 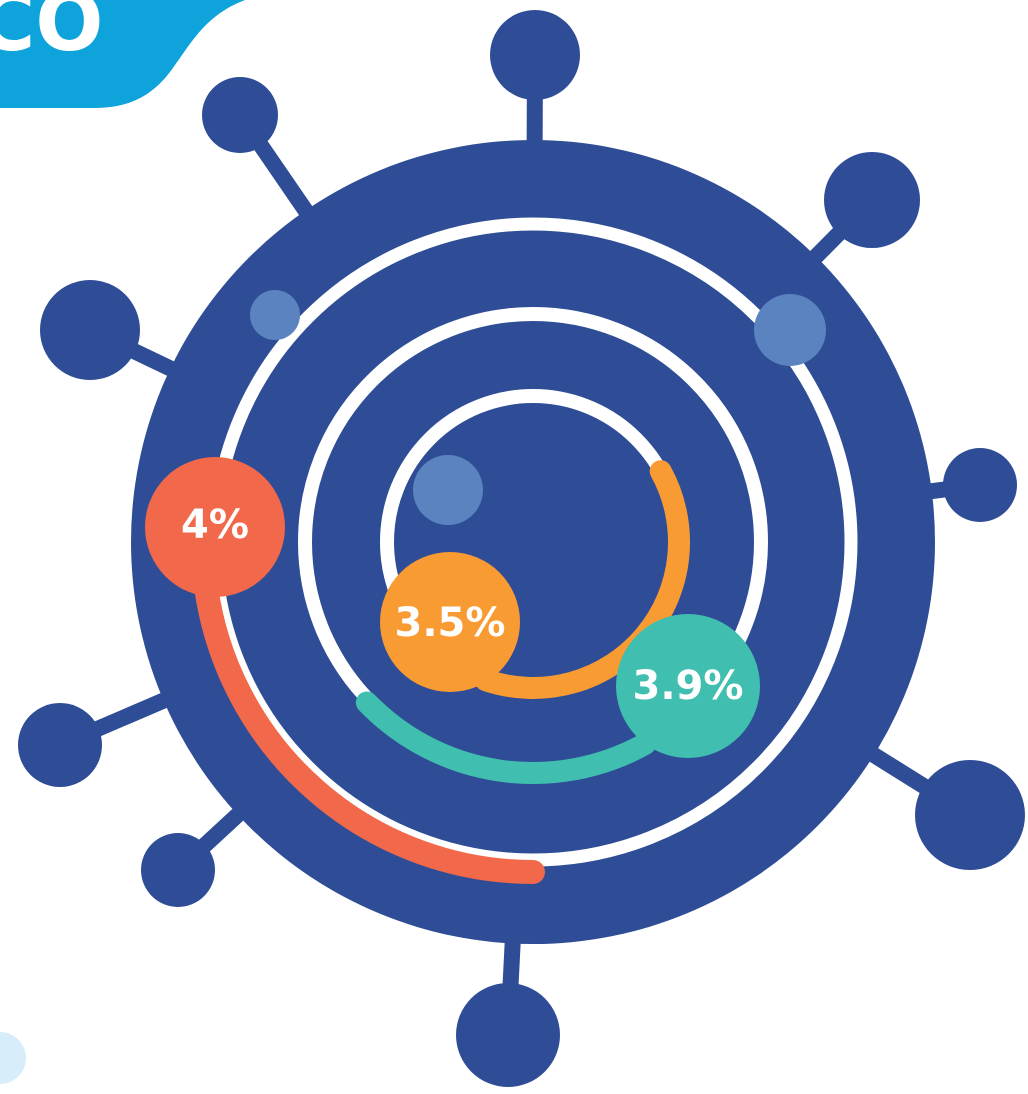 I want to click on decor-dot, so click(x=13, y=1058).